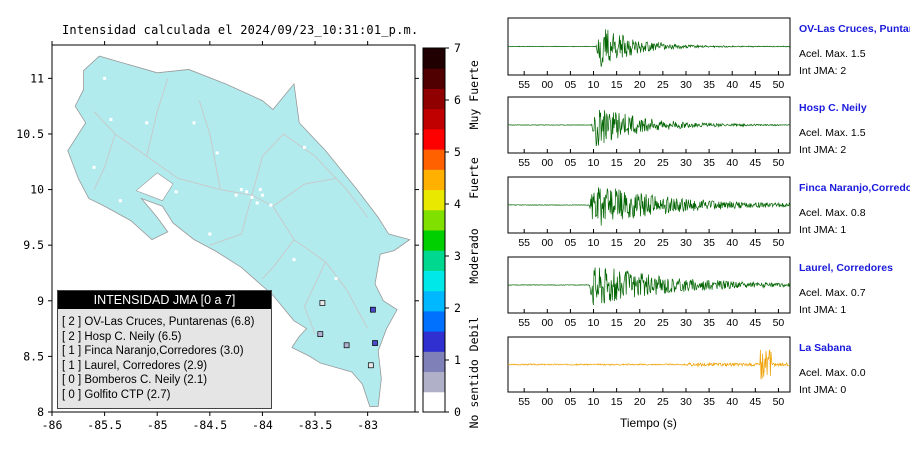  What do you see at coordinates (210, 425) in the screenshot?
I see `x-tick-label: -84.5` at bounding box center [210, 425].